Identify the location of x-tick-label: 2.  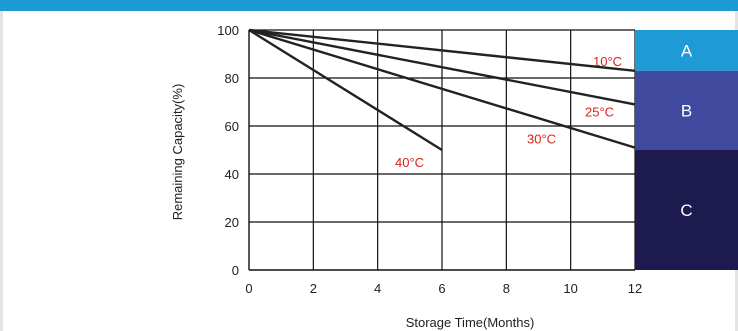
(313, 288).